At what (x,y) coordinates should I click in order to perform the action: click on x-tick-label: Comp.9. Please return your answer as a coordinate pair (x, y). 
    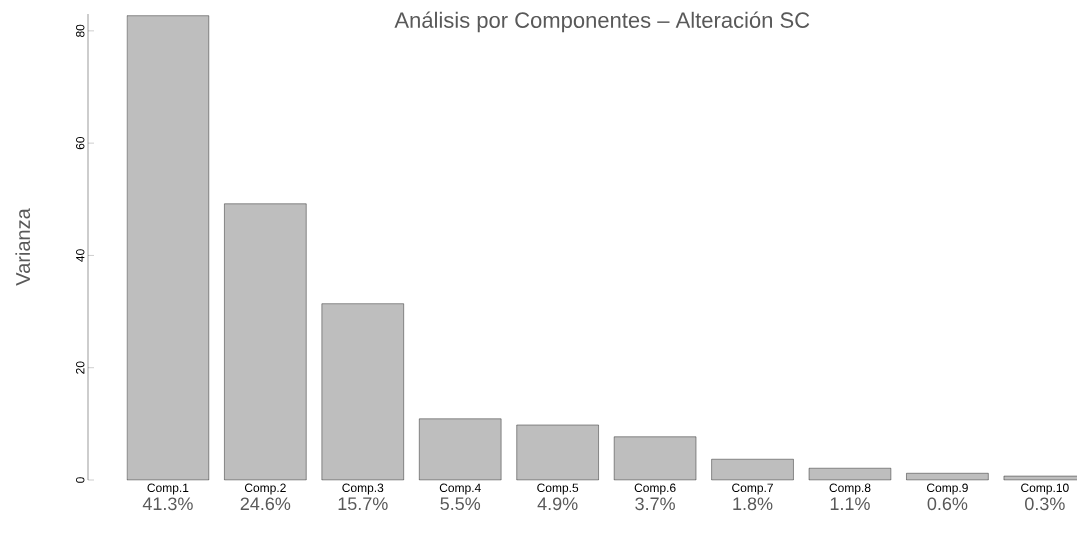
    Looking at the image, I should click on (947, 489).